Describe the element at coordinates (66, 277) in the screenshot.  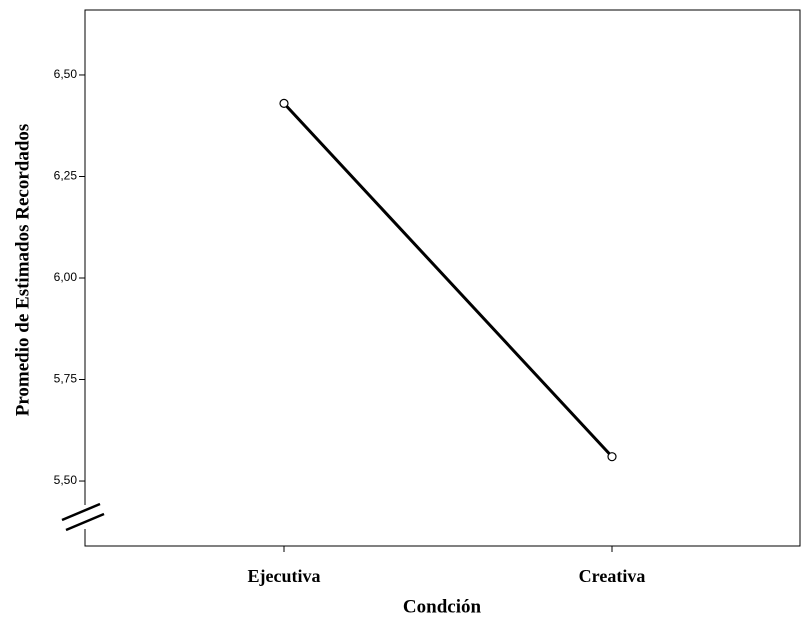
I see `y-tick-label: 6,00` at that location.